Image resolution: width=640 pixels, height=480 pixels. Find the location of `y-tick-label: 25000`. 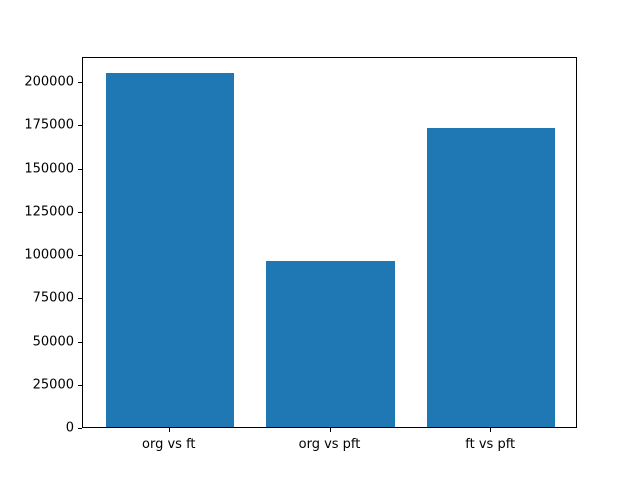

y-tick-label: 25000 is located at coordinates (53, 385).